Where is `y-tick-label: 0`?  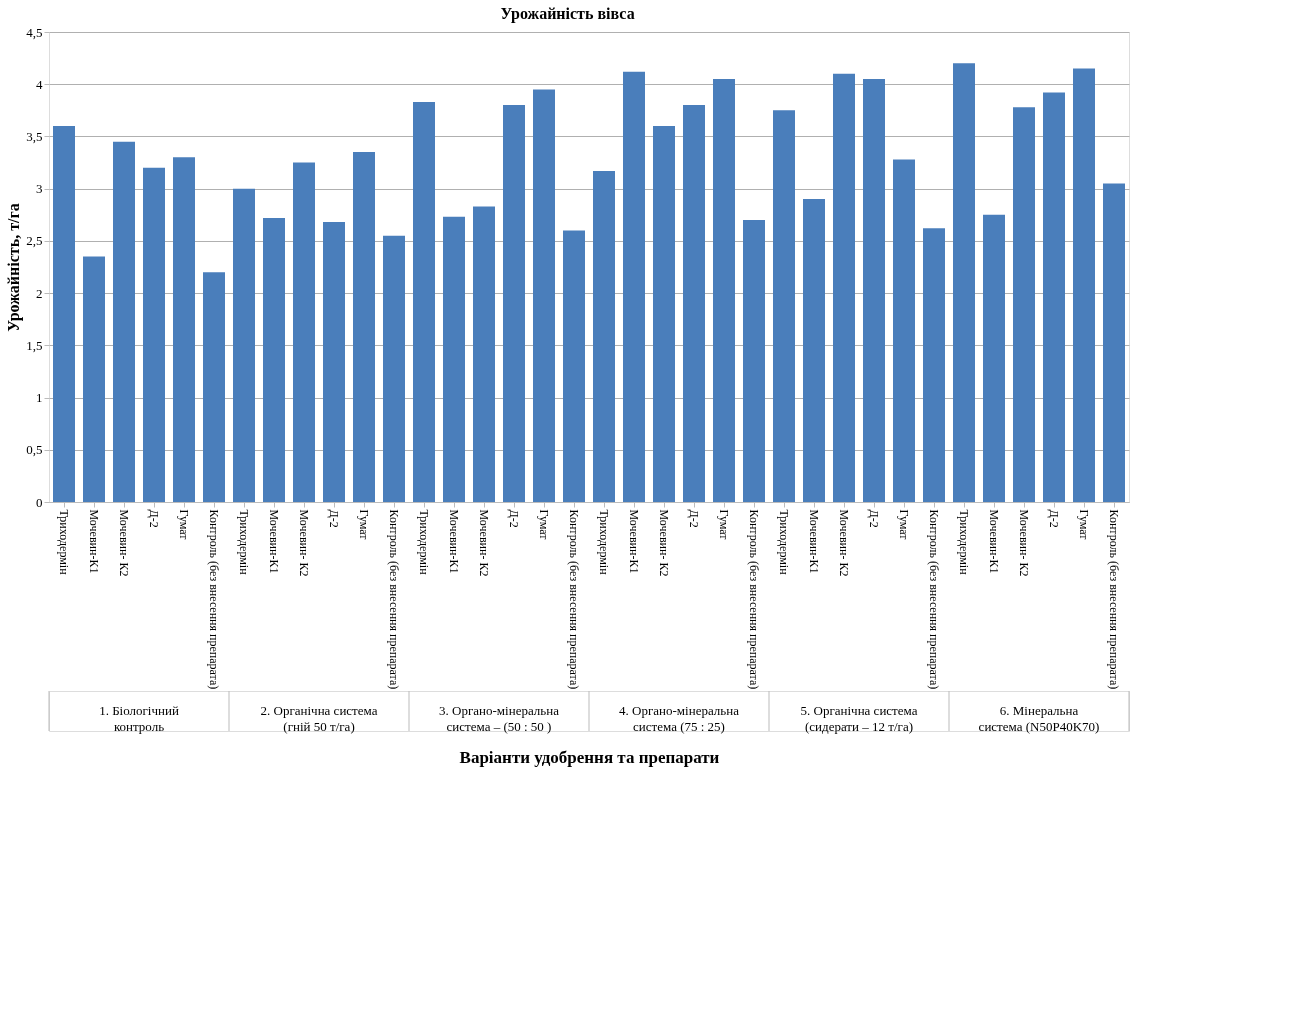 y-tick-label: 0 is located at coordinates (39, 502).